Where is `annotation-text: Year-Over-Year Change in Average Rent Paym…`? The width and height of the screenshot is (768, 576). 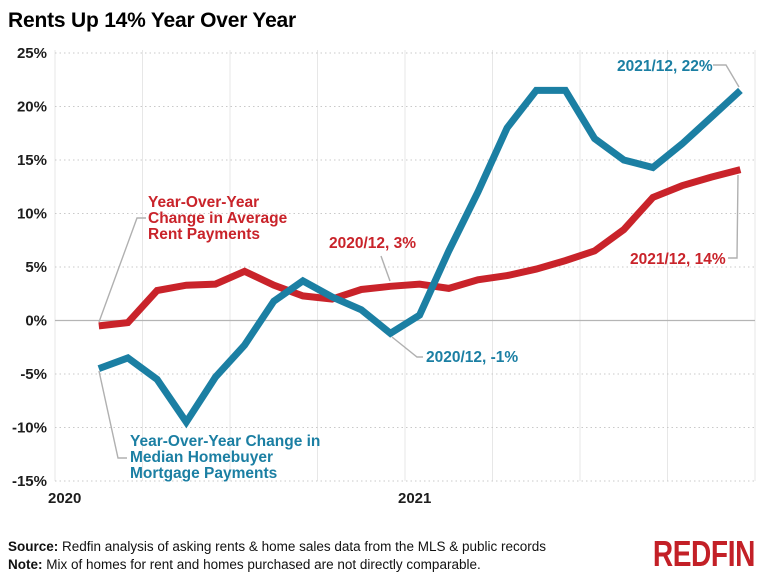 annotation-text: Year-Over-Year Change in Average Rent Paym… is located at coordinates (218, 218).